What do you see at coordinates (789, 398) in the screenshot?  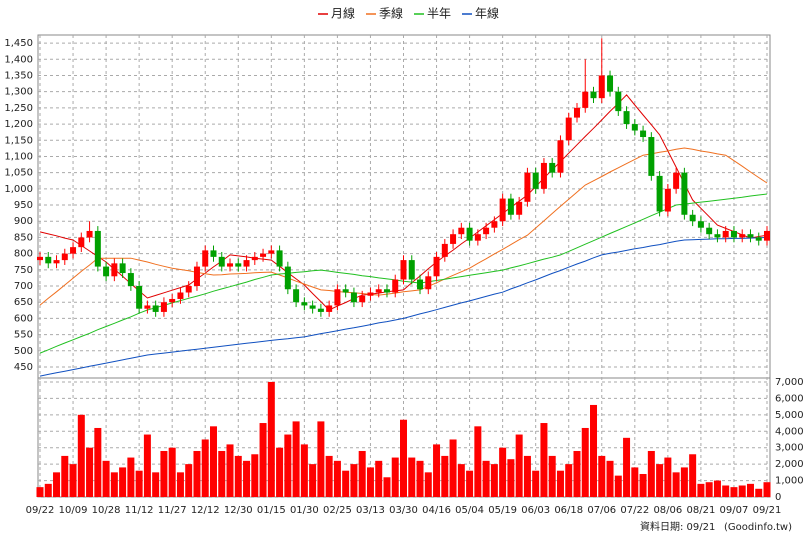 I see `volume-tick-label: 6,000` at bounding box center [789, 398].